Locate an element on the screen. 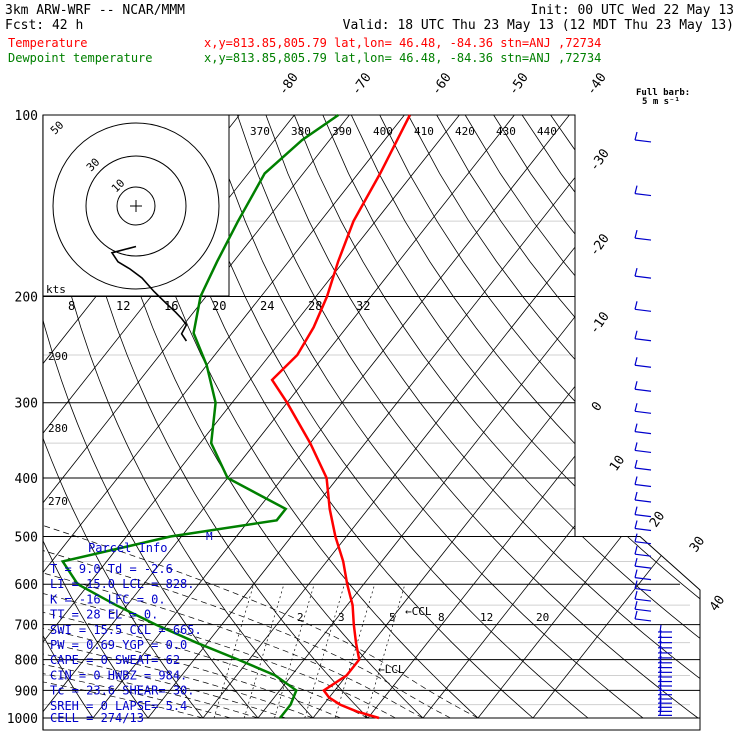  model-title: 3km ARW-WRF -- NCAR/MMM is located at coordinates (95, 10).